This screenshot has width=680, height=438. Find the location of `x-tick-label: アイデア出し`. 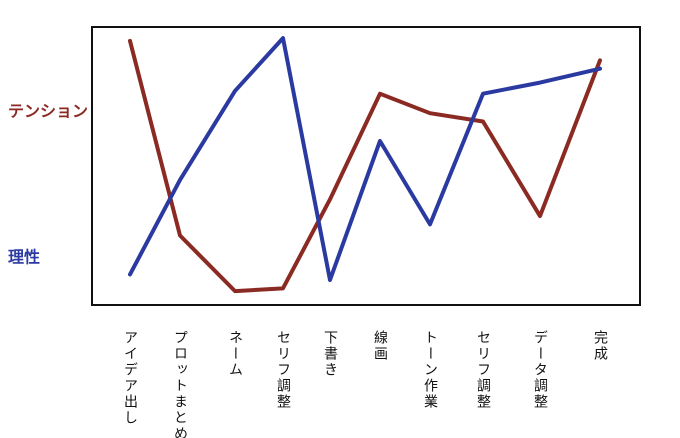

x-tick-label: アイデア出し is located at coordinates (130, 378).